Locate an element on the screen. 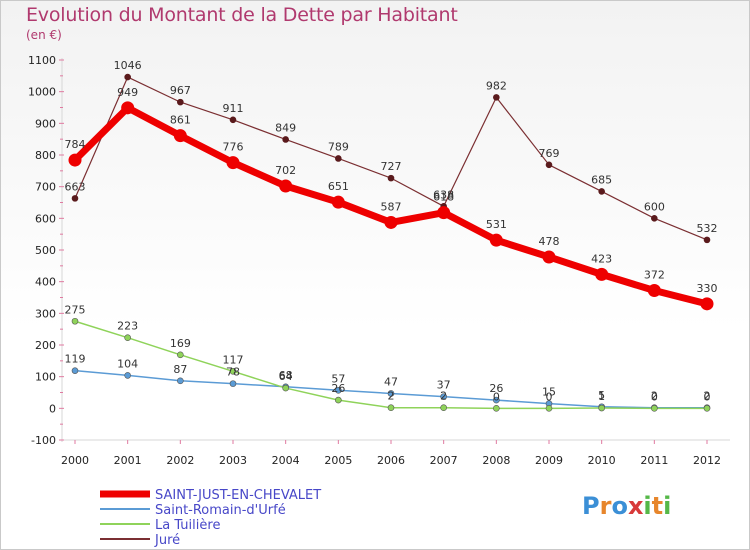 The height and width of the screenshot is (550, 750). data-label: 531 is located at coordinates (496, 224).